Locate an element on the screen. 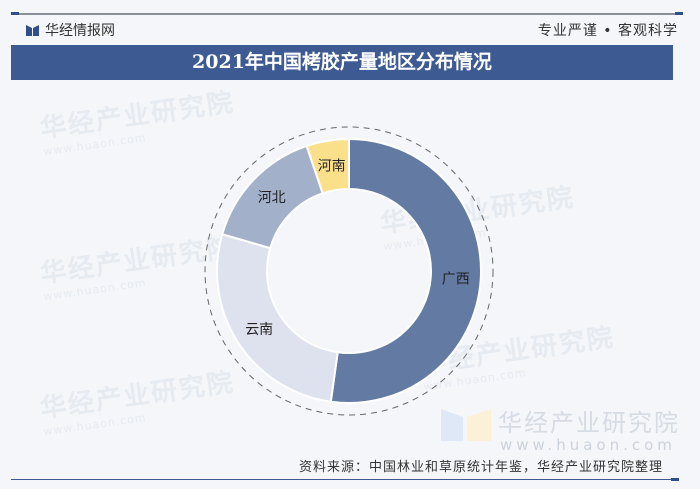 Image resolution: width=700 pixels, height=489 pixels. watermark-url: www.huaon.com is located at coordinates (588, 445).